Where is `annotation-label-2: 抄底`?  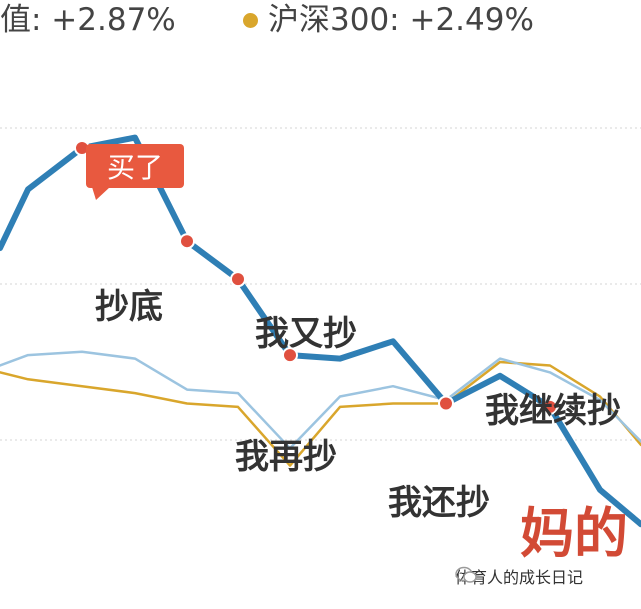 annotation-label-2: 抄底 is located at coordinates (129, 307).